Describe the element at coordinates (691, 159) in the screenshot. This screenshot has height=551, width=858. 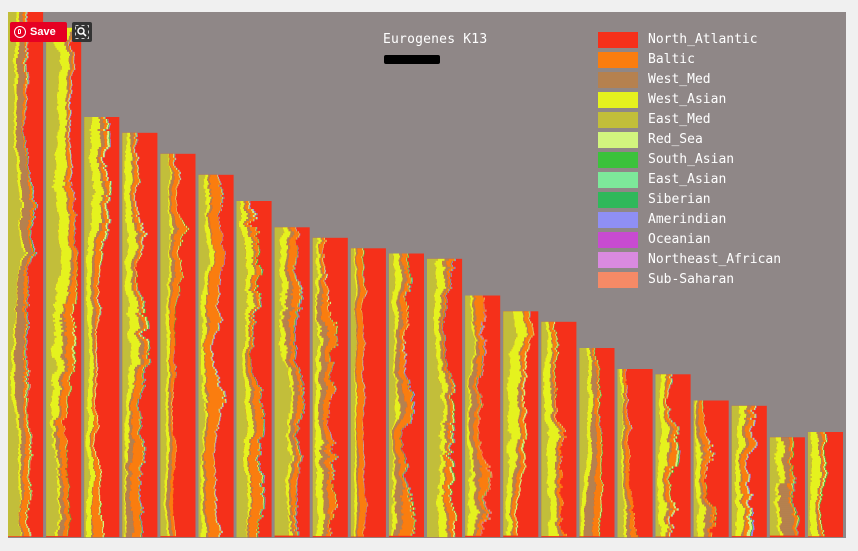
I see `legend-label: South_Asian` at that location.